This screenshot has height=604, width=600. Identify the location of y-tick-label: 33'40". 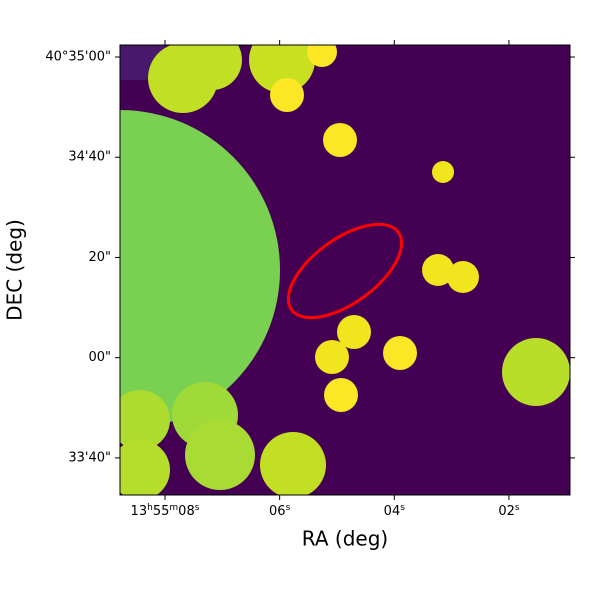
(89, 457).